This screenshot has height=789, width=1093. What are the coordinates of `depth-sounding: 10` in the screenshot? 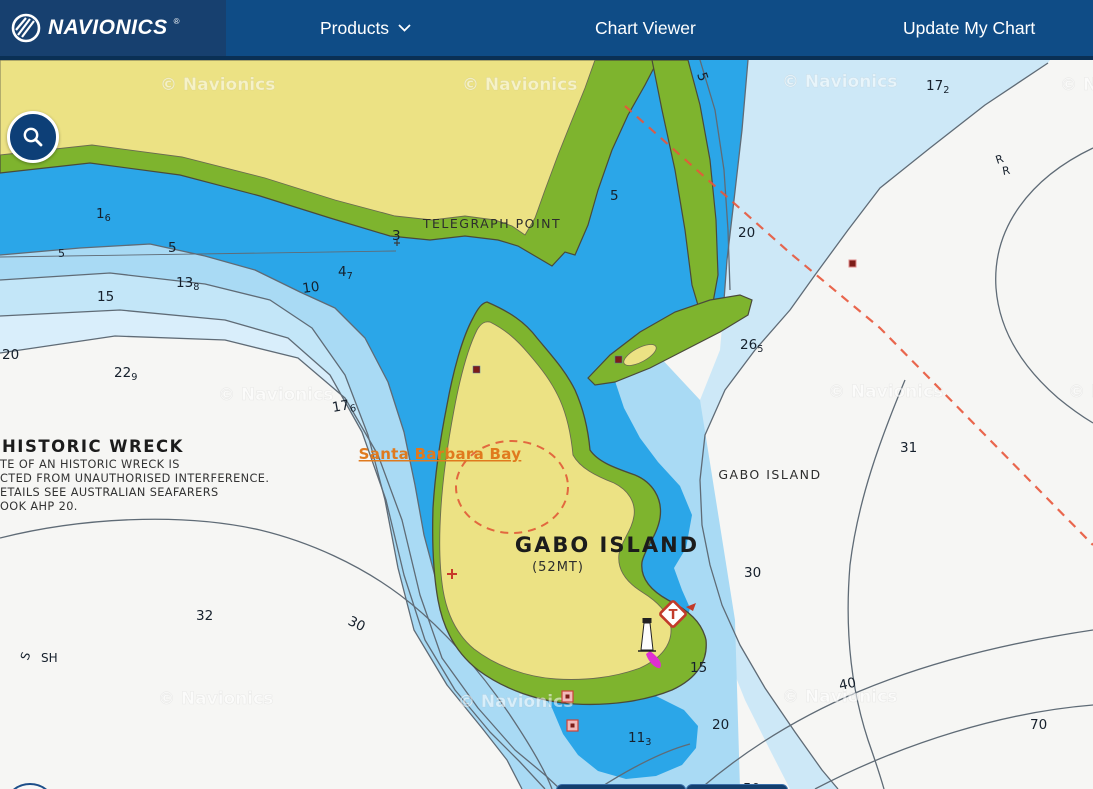 It's located at (310, 288).